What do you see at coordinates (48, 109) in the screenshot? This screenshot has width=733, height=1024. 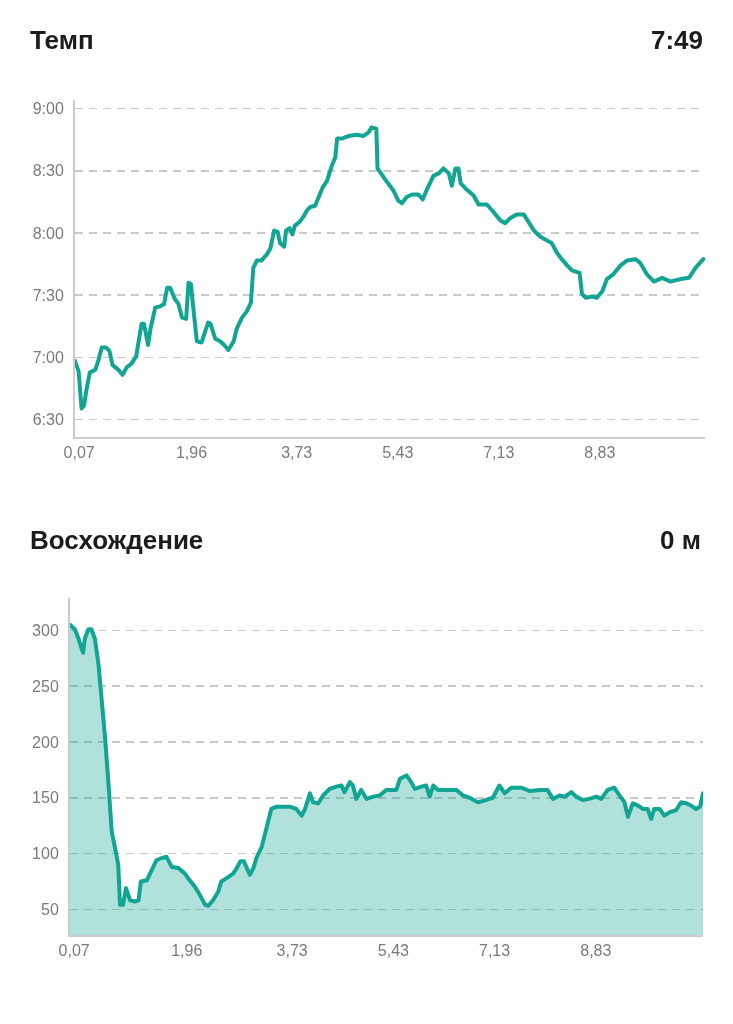 I see `y-tick-label: 9:00` at bounding box center [48, 109].